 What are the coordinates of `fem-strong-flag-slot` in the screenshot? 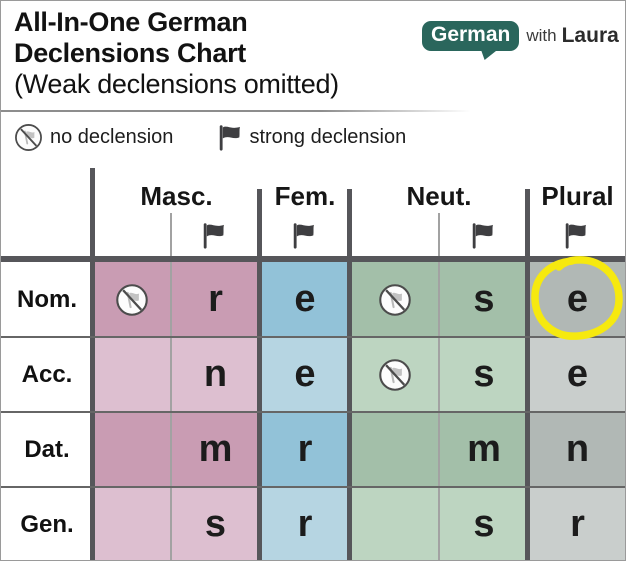 It's located at (305, 237).